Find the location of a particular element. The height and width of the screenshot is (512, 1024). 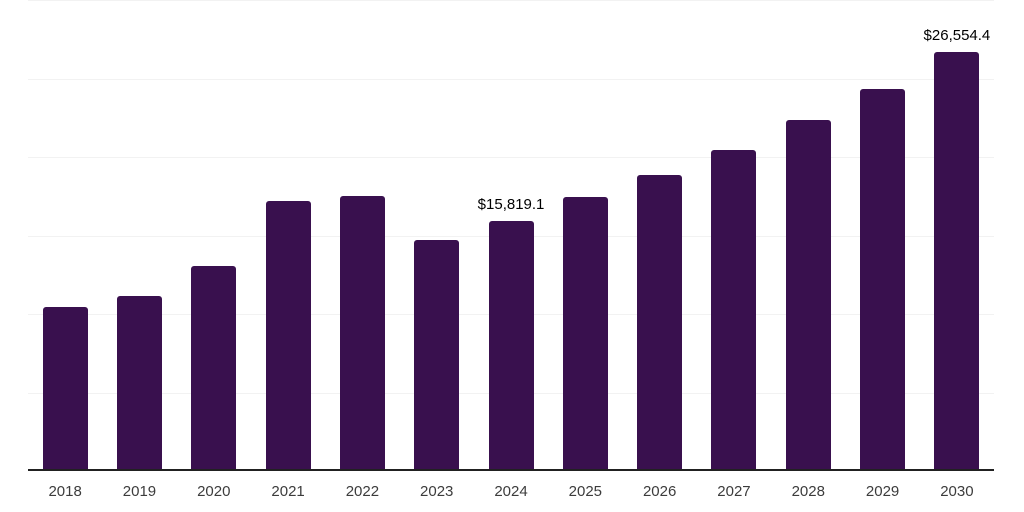

bar-2022 is located at coordinates (362, 332).